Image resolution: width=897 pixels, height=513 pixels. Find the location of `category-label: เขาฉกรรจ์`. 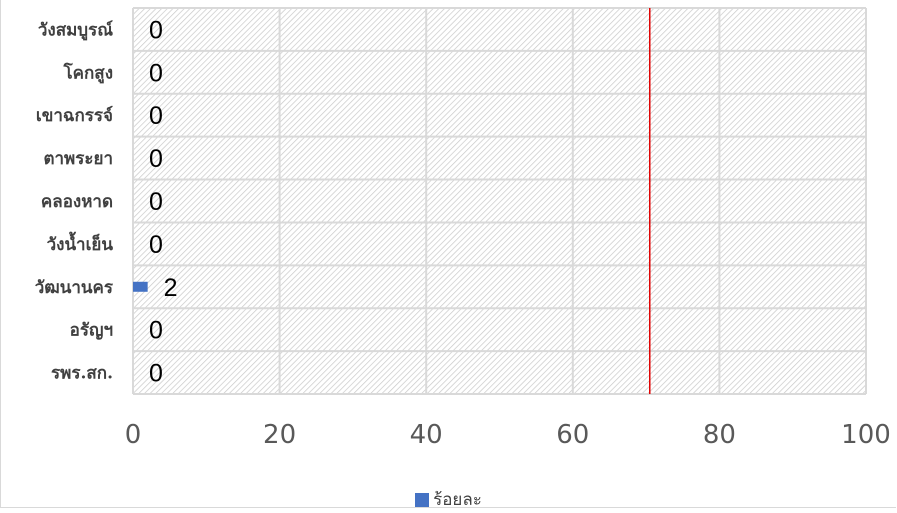

category-label: เขาฉกรรจ์ is located at coordinates (74, 115).